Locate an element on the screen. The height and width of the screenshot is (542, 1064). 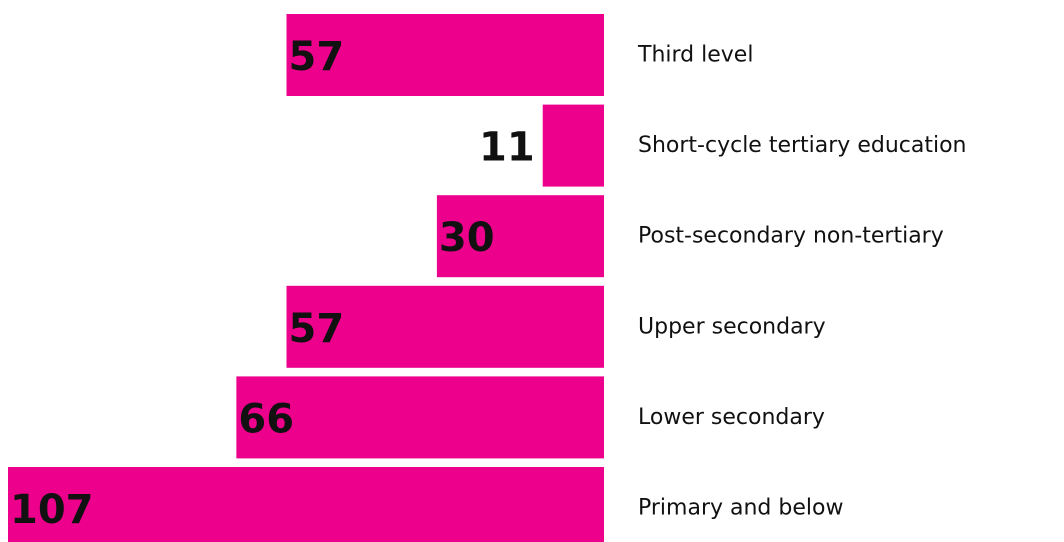
category-label: Third level is located at coordinates (695, 55).